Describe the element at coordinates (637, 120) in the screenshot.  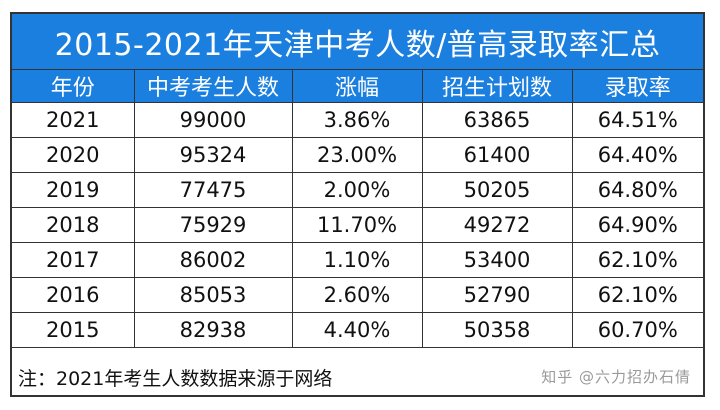
I see `cell-admission-rate: 64.51%` at that location.